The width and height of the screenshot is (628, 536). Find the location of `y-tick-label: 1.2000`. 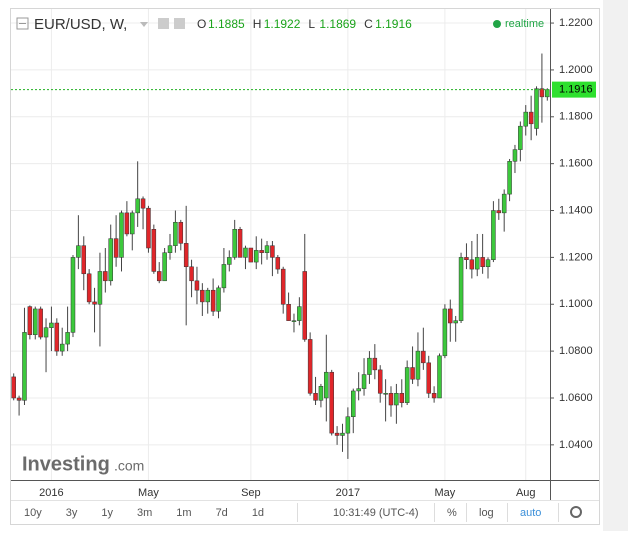

y-tick-label: 1.2000 is located at coordinates (576, 70).